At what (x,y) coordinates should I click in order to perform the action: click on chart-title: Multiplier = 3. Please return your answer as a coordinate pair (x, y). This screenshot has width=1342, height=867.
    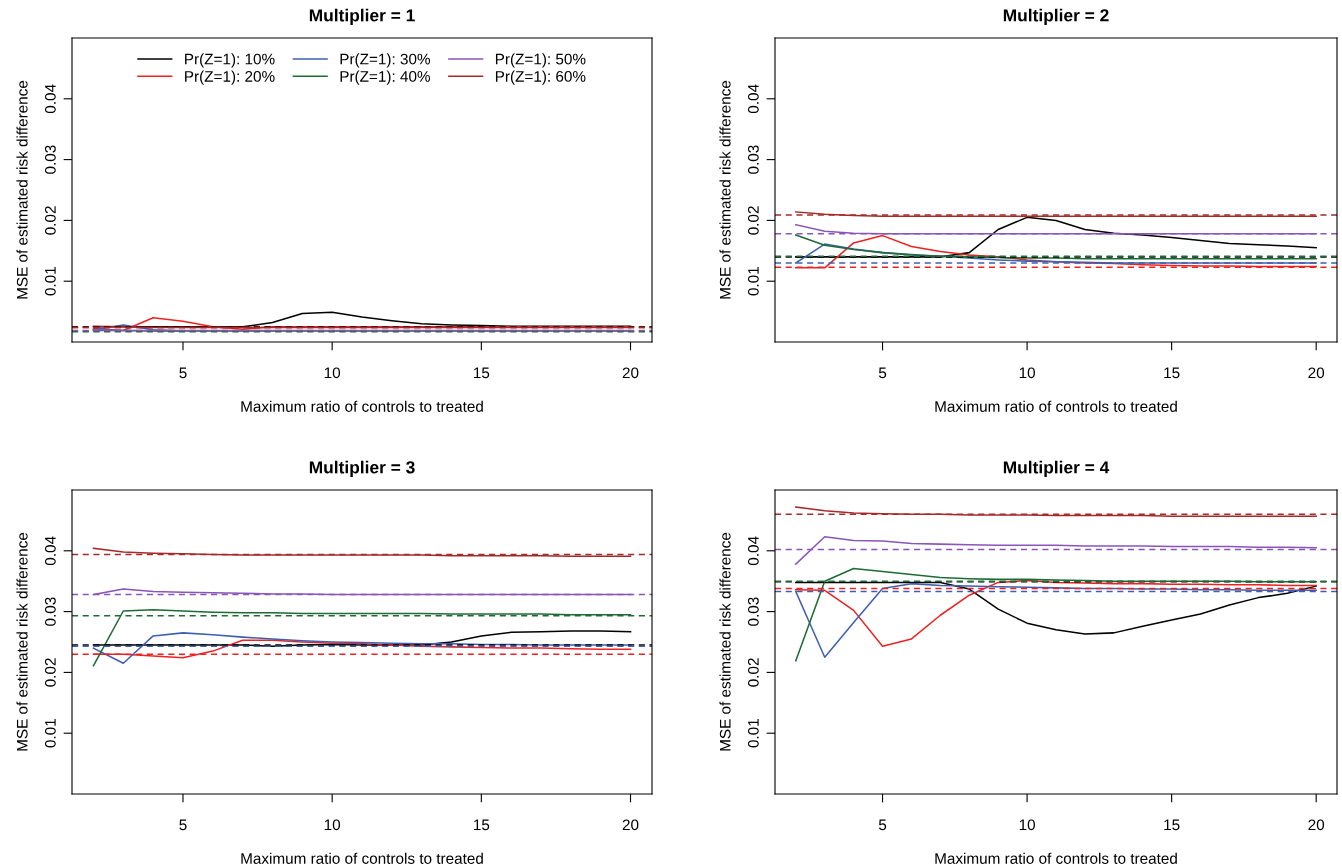
    Looking at the image, I should click on (362, 468).